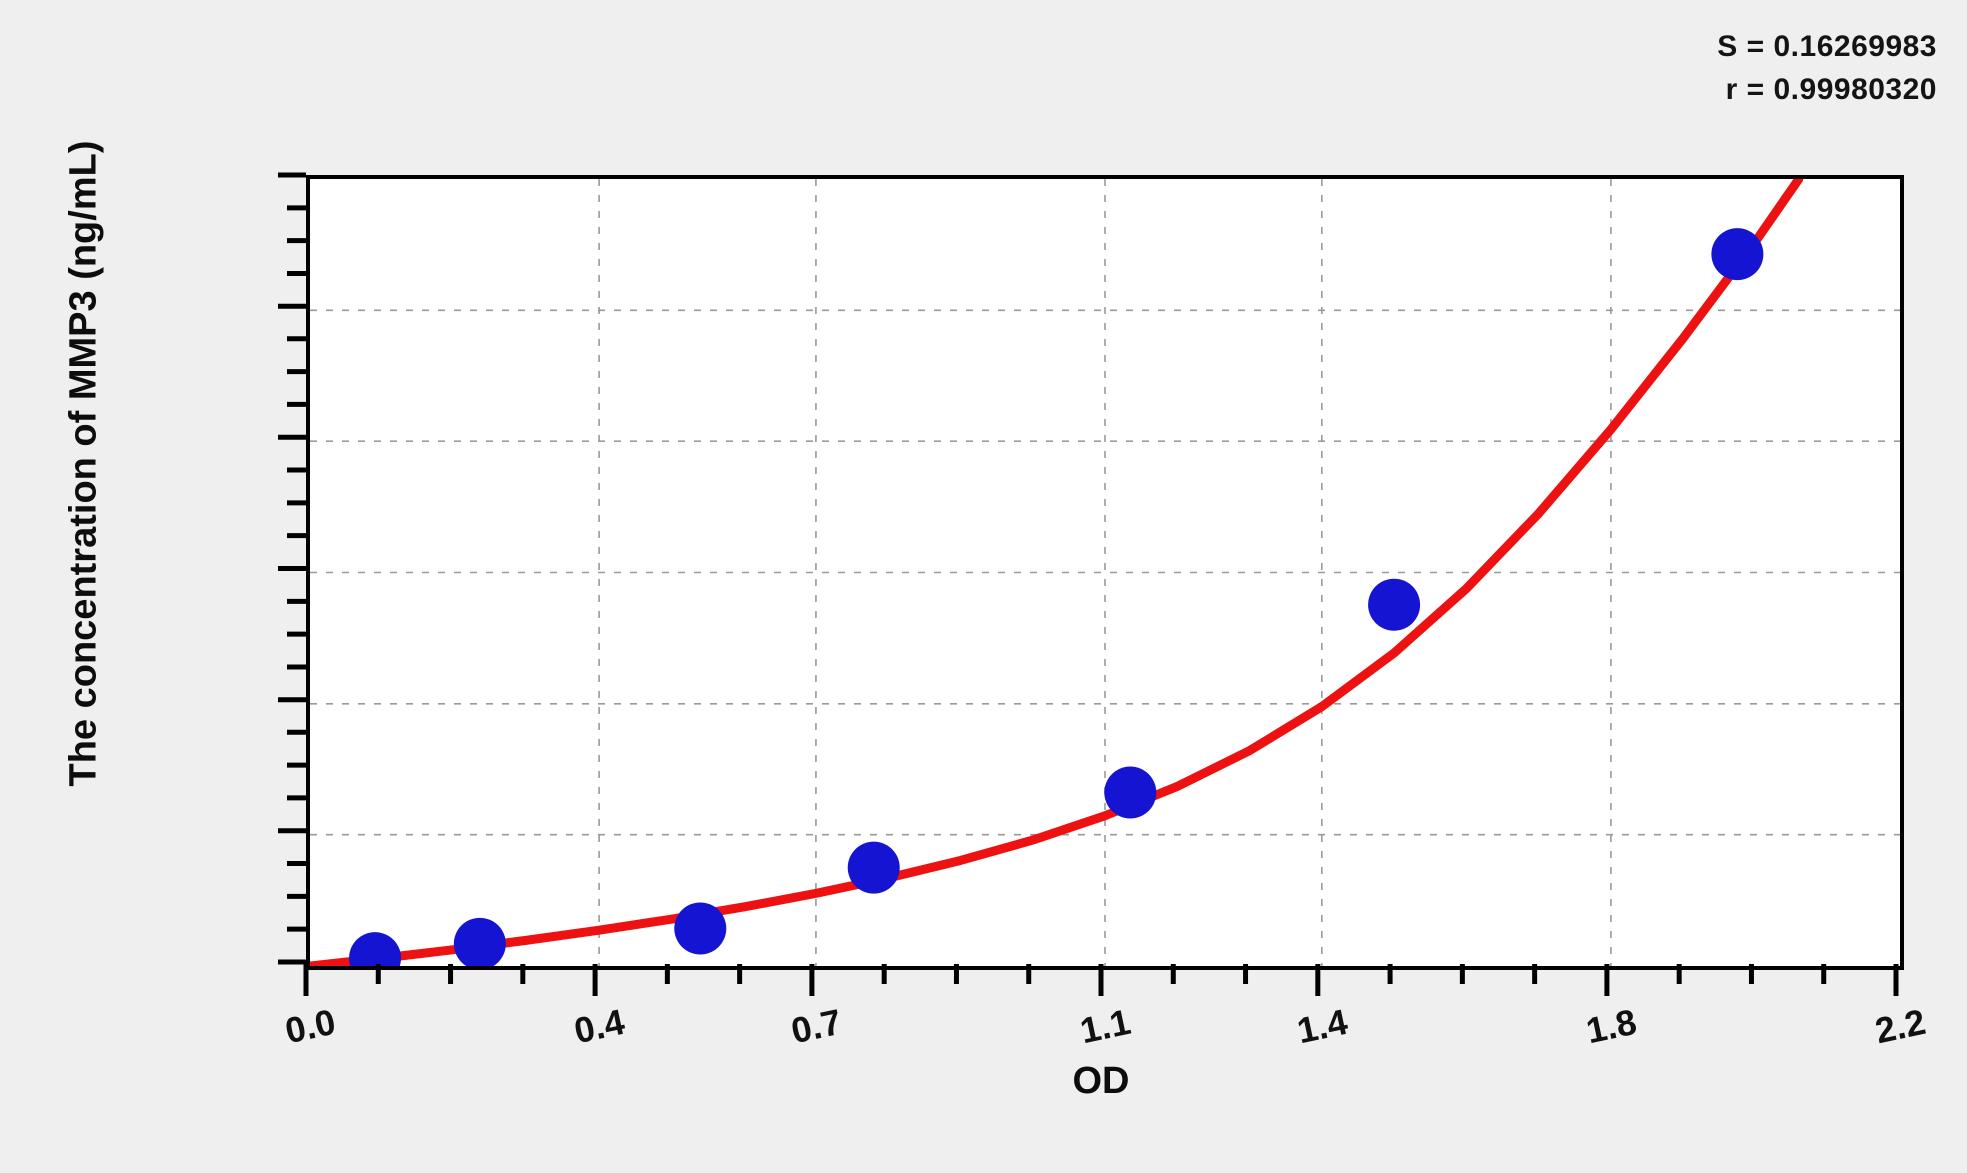  I want to click on x-tick-label: 1.4, so click(1322, 1026).